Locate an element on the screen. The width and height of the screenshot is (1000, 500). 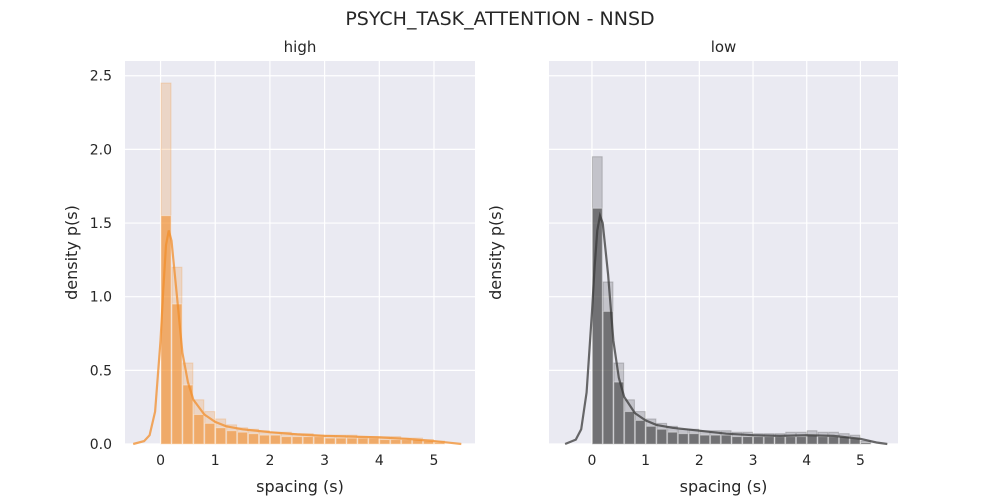
kde-line is located at coordinates (297, 338).